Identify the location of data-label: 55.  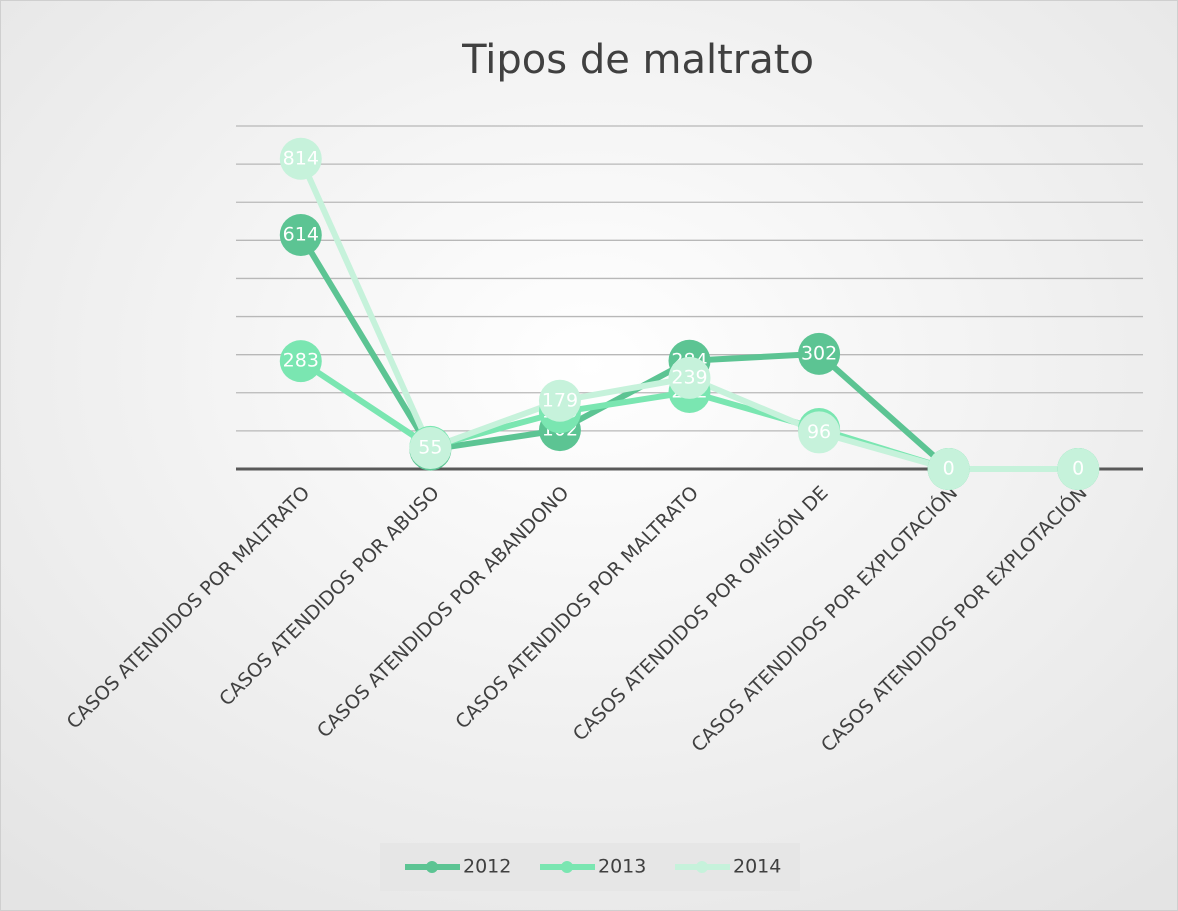
(430, 448).